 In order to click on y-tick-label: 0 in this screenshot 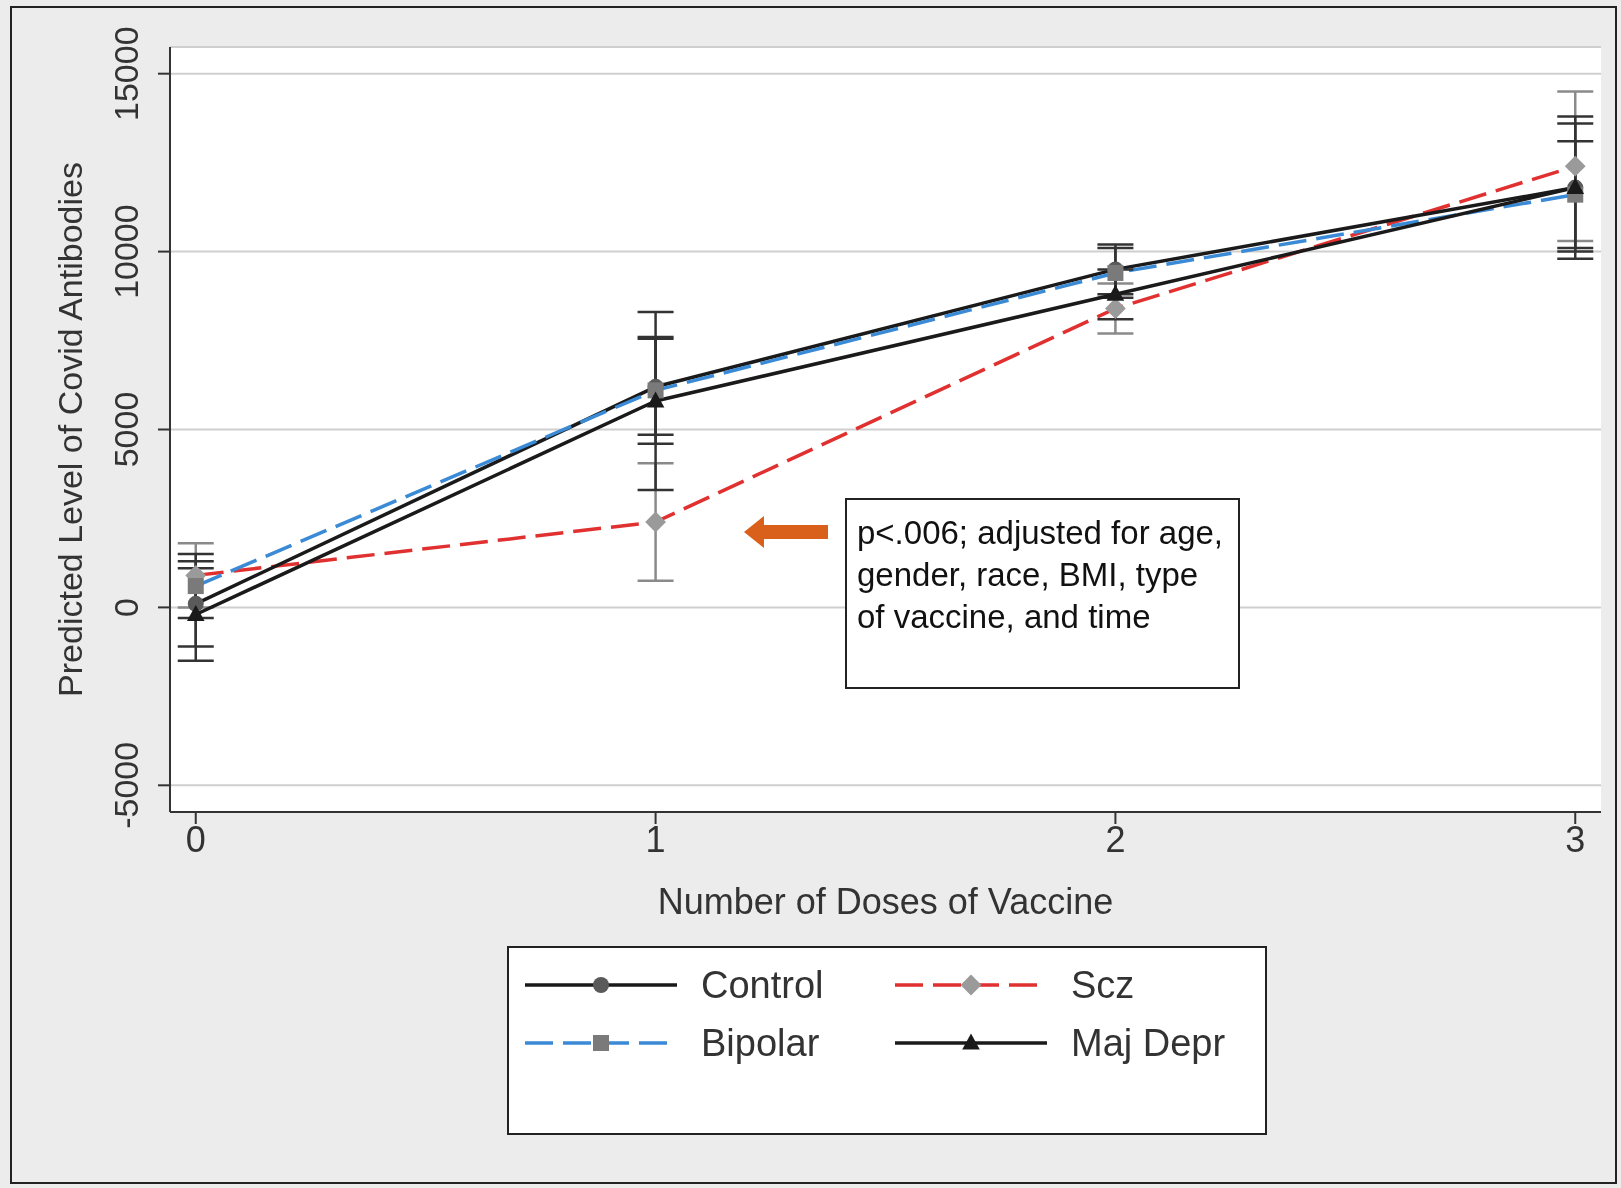, I will do `click(126, 607)`.